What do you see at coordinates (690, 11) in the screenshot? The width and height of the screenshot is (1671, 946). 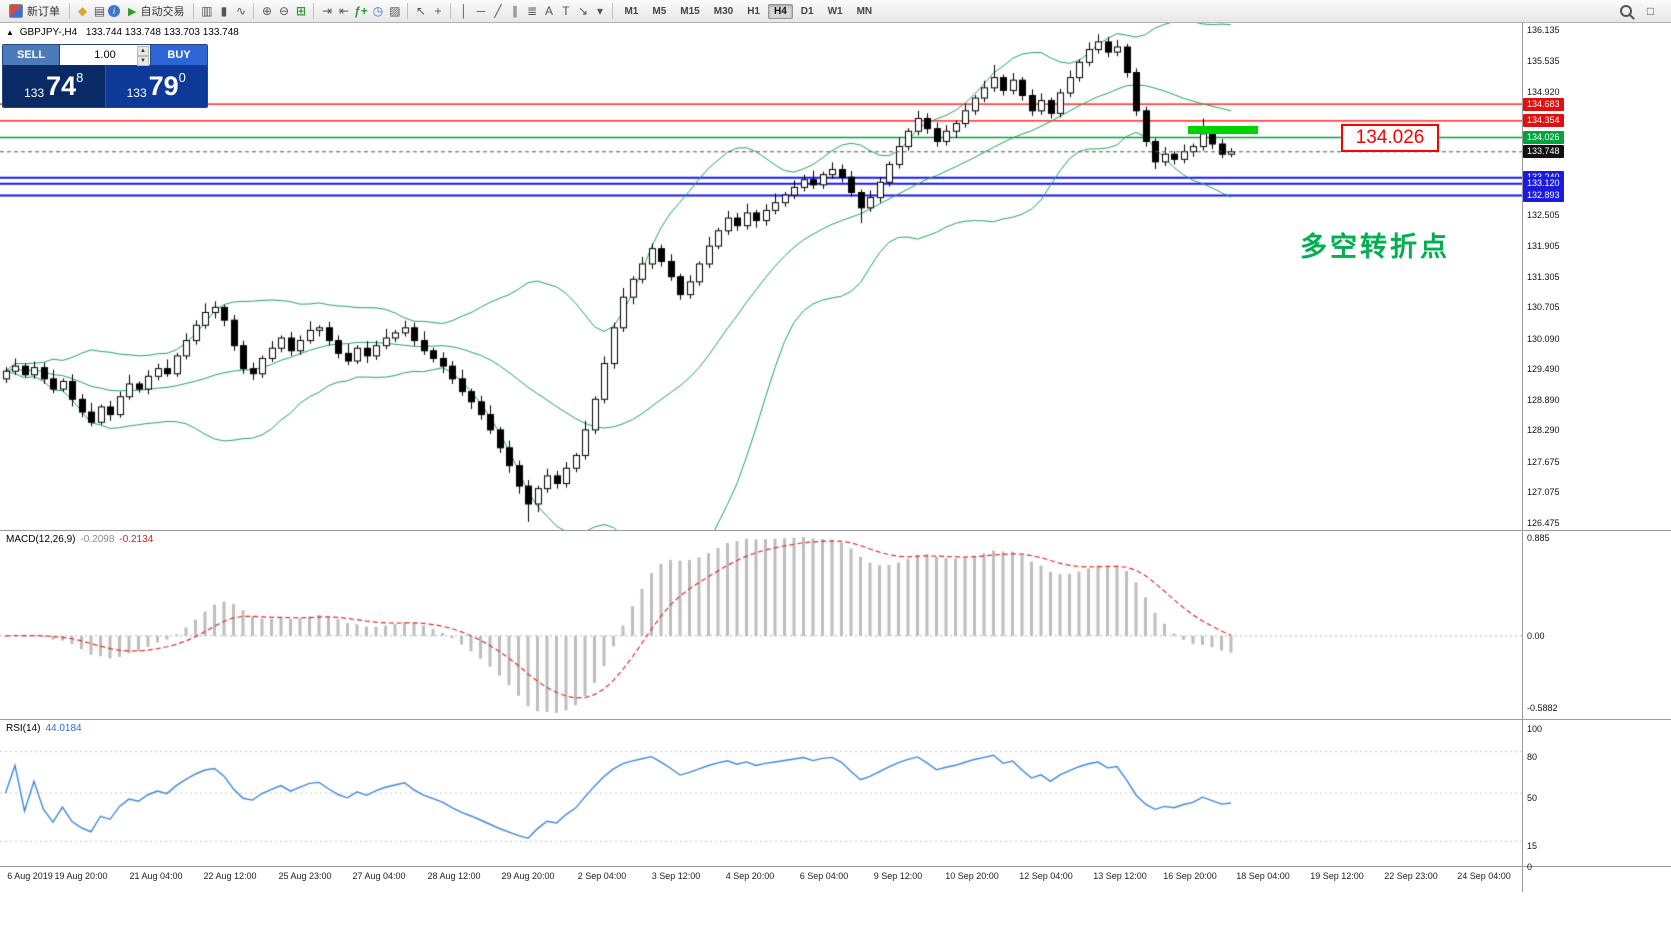 I see `timeframe-m15: M15` at bounding box center [690, 11].